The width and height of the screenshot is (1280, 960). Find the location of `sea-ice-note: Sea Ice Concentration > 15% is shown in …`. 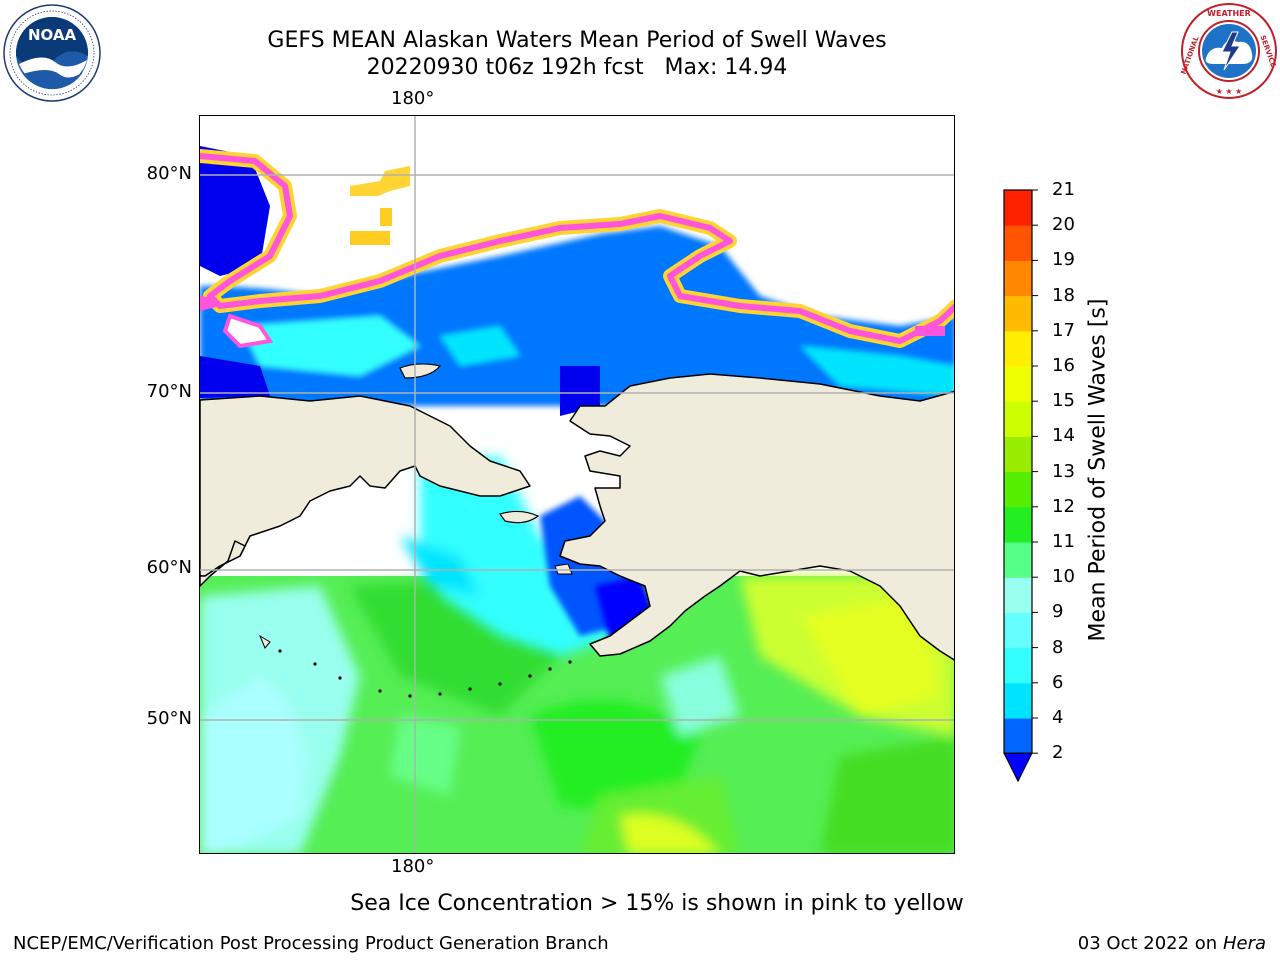

sea-ice-note: Sea Ice Concentration > 15% is shown in … is located at coordinates (657, 903).